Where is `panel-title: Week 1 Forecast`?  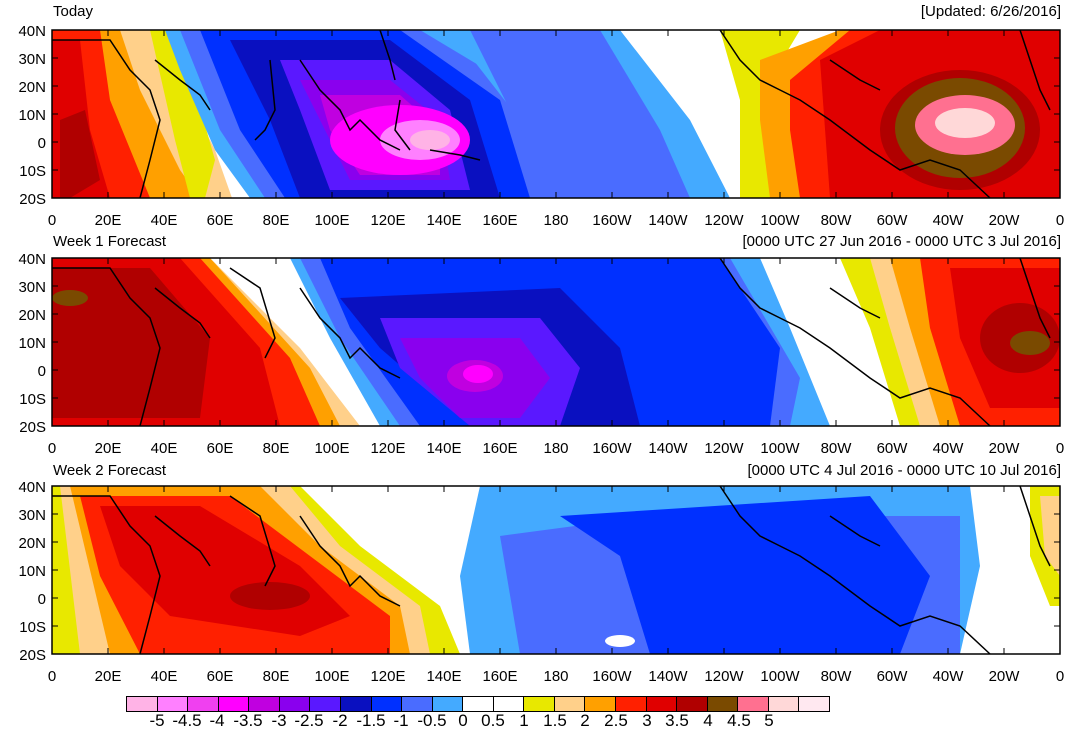
panel-title: Week 1 Forecast is located at coordinates (110, 241).